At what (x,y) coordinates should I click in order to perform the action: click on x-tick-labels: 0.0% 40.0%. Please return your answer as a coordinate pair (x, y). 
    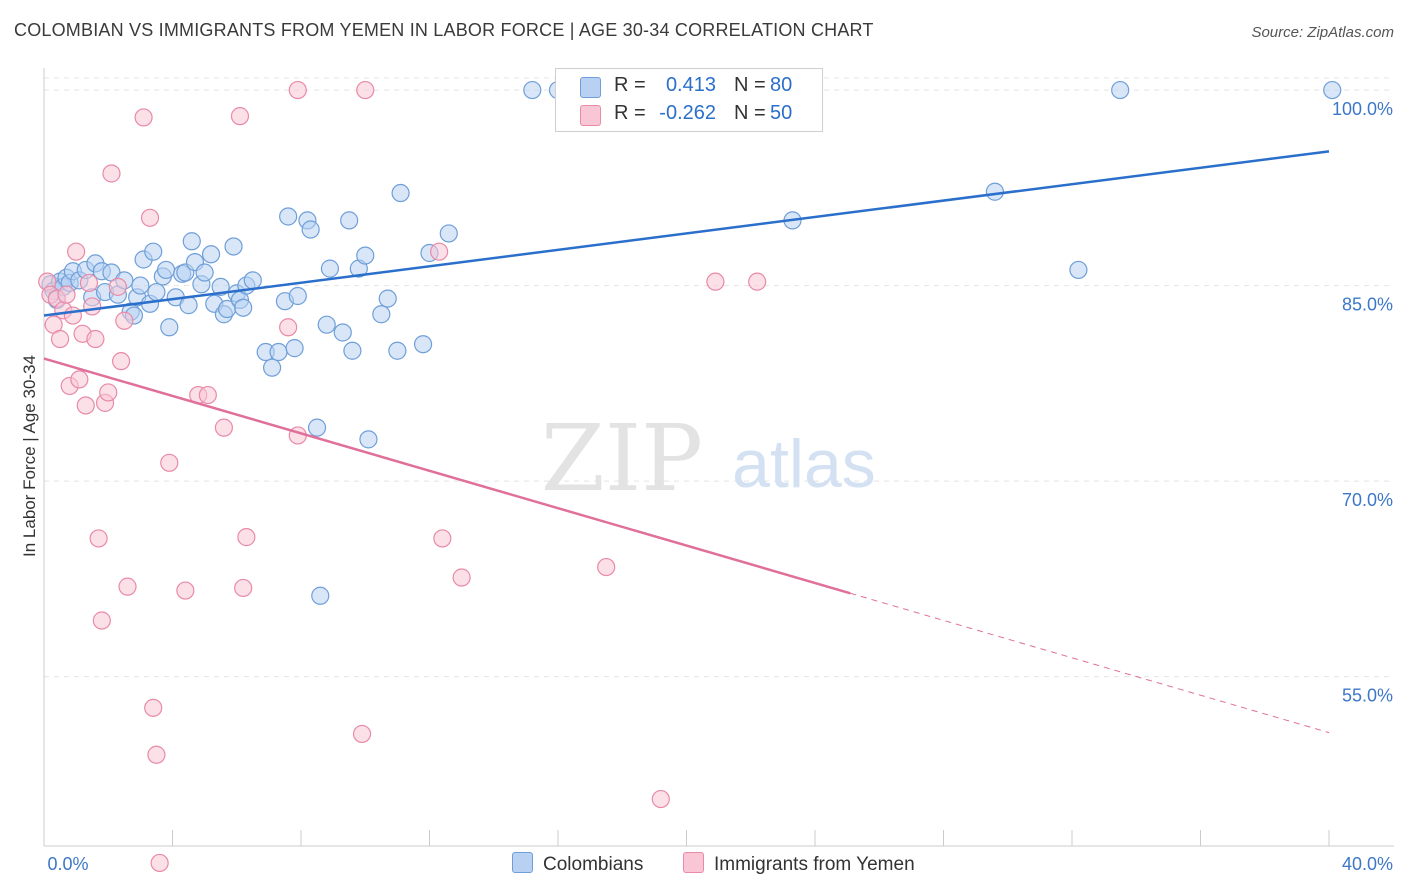
    Looking at the image, I should click on (720, 864).